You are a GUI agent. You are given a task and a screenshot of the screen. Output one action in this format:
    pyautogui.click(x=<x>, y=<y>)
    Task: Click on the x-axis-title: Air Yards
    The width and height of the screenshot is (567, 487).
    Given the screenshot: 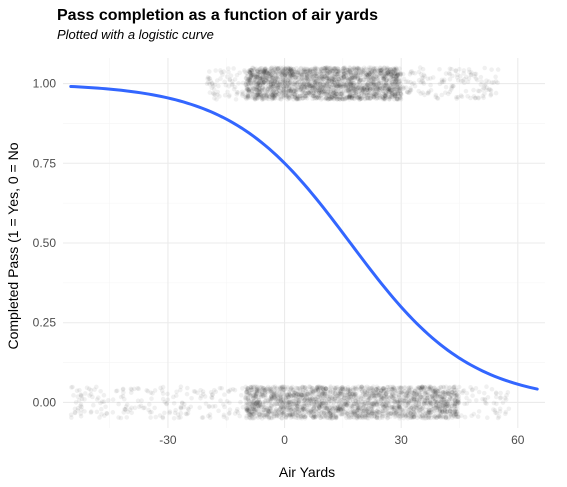 What is the action you would take?
    pyautogui.click(x=307, y=472)
    